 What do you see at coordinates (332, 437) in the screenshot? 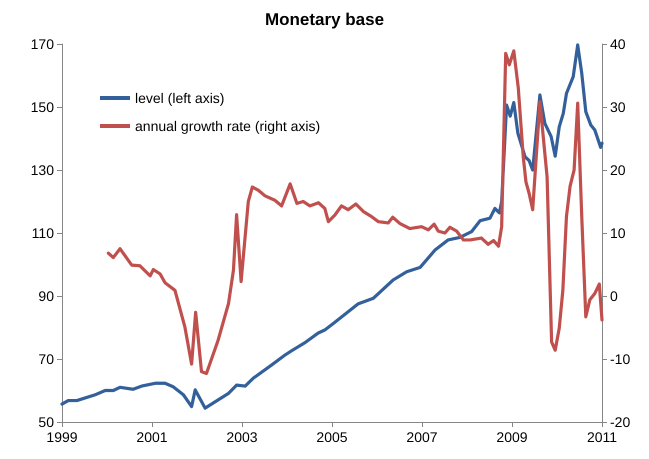
I see `x-tick-label: 2005` at bounding box center [332, 437].